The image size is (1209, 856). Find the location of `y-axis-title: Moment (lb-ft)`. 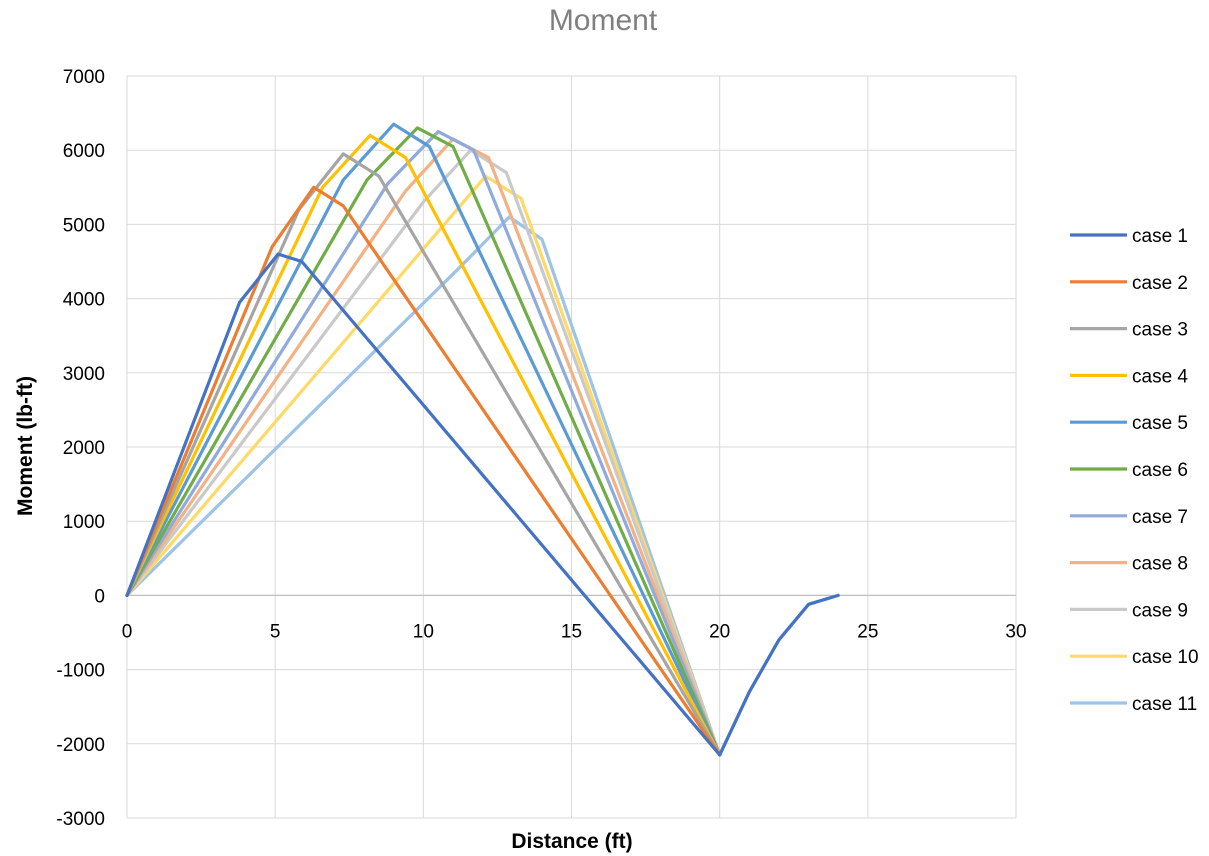

y-axis-title: Moment (lb-ft) is located at coordinates (25, 446).